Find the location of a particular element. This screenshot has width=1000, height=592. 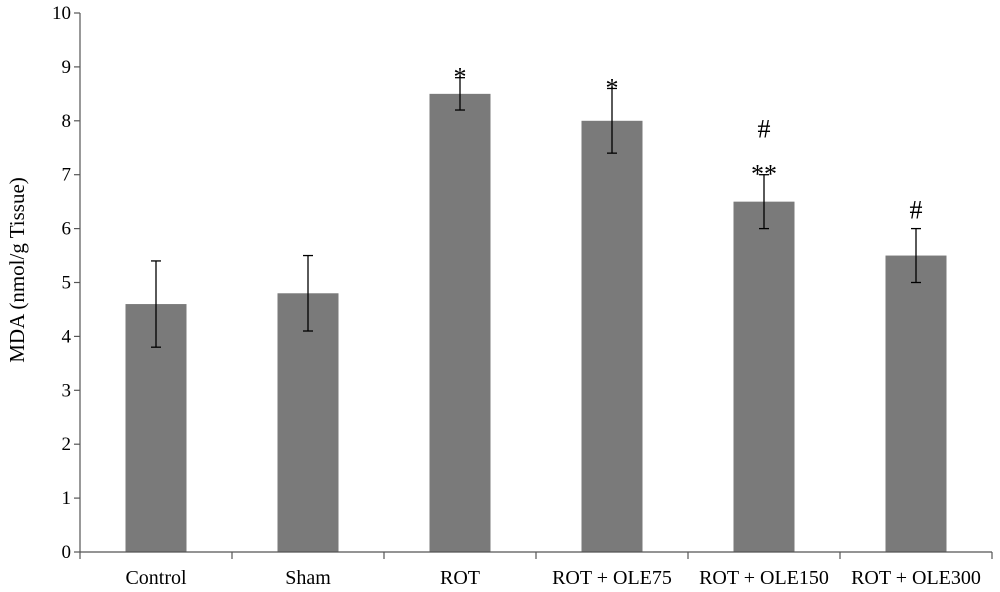

y-tick-label: 1 is located at coordinates (67, 498).